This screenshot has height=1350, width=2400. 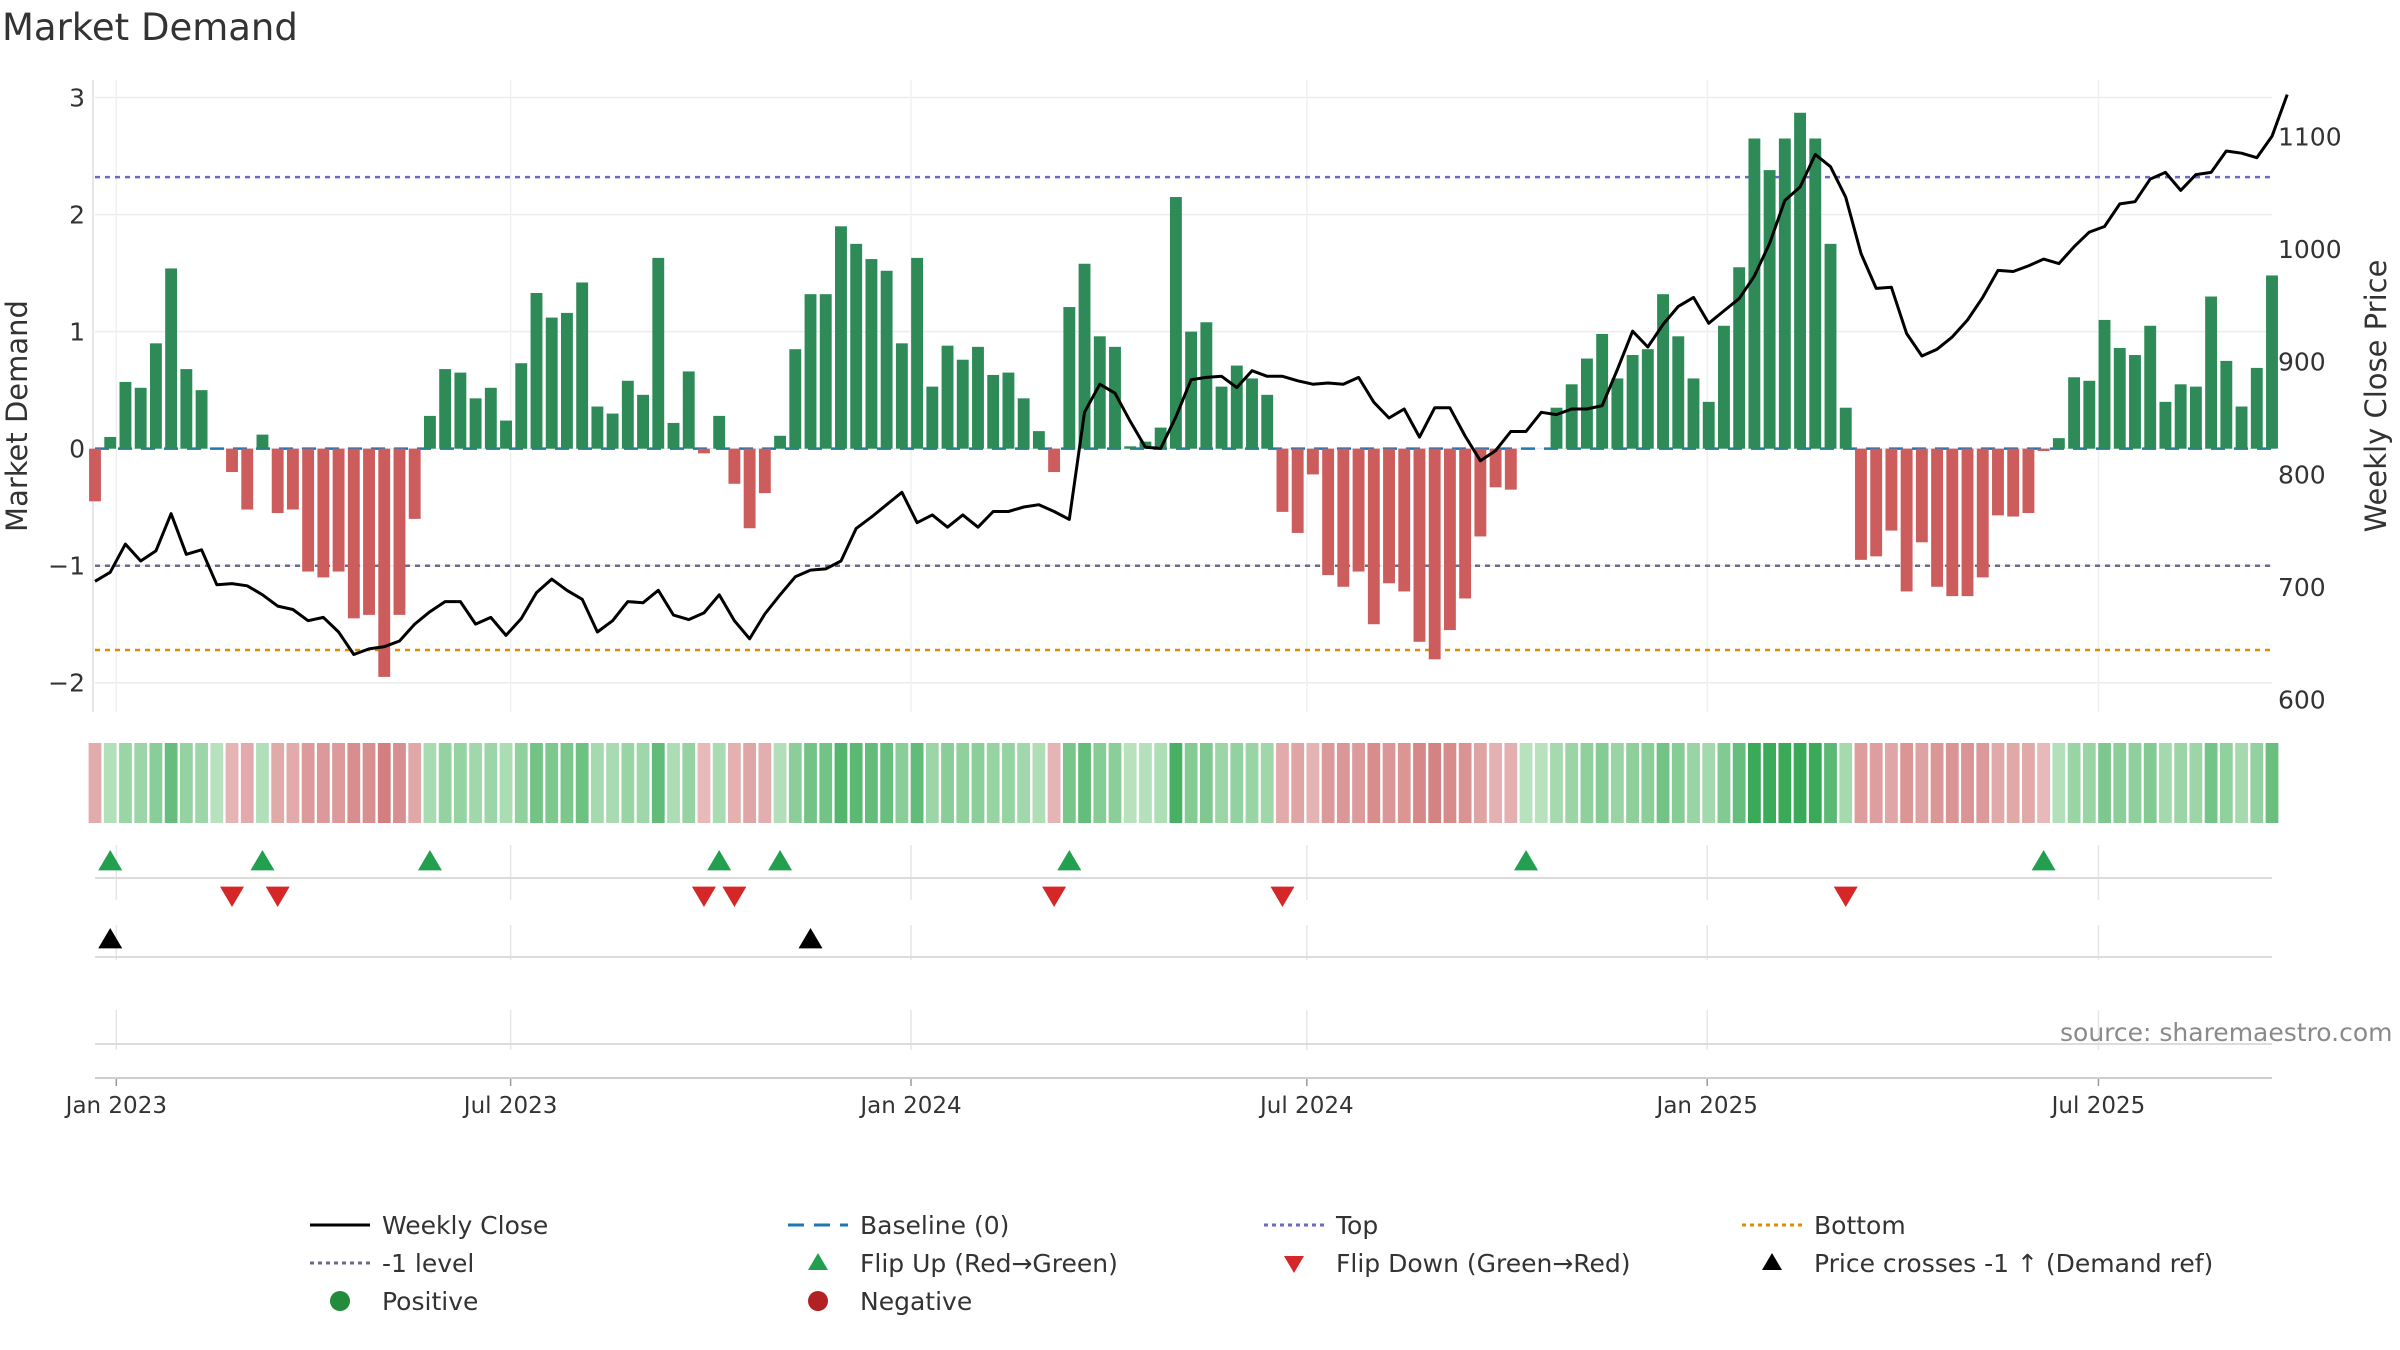 I want to click on legend-item-negative: Negative, so click(x=875, y=1301).